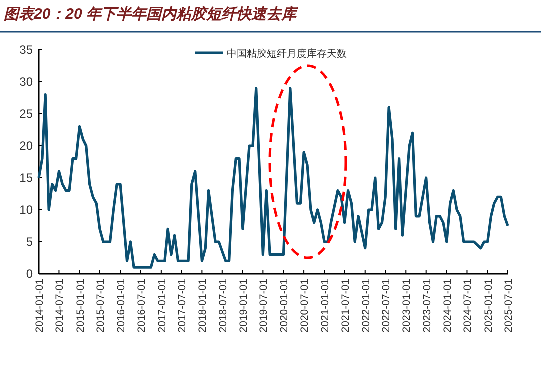 This screenshot has height=383, width=541. I want to click on y-tick-label: 10, so click(27, 210).